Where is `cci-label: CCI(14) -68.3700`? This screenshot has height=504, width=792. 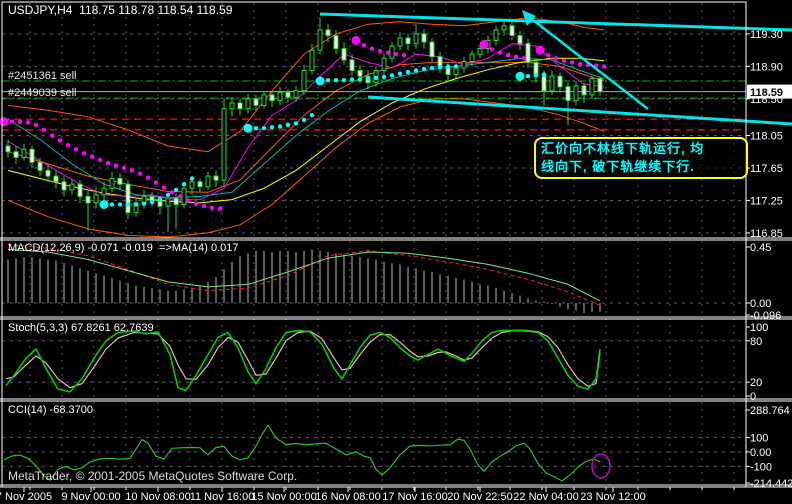
cci-label: CCI(14) -68.3700 is located at coordinates (50, 410).